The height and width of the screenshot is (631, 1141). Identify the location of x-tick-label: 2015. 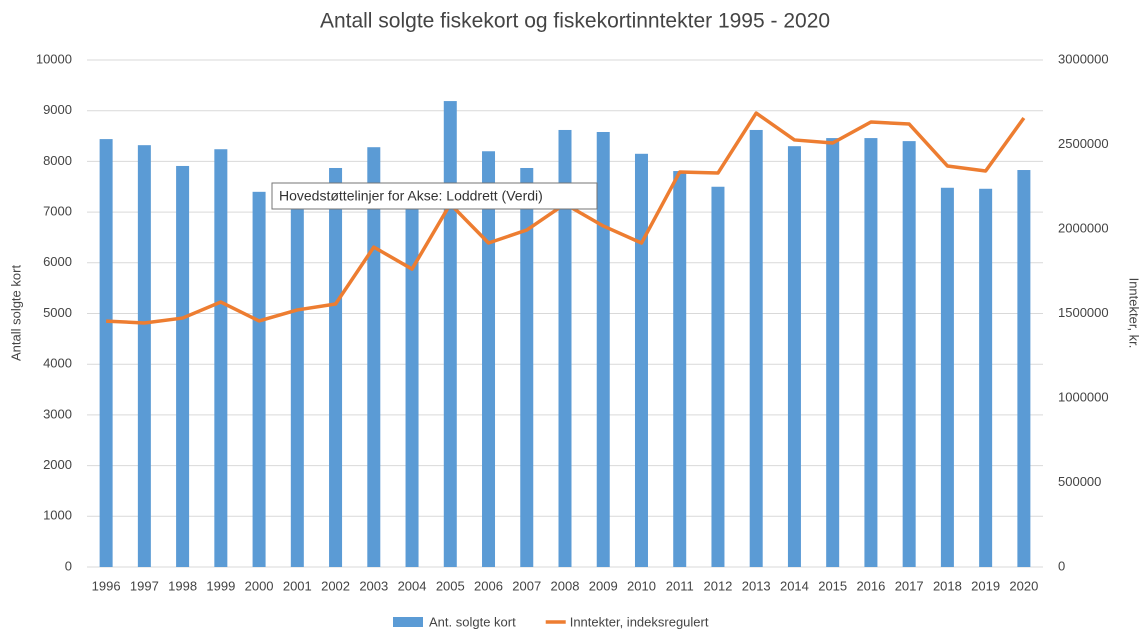
(832, 585).